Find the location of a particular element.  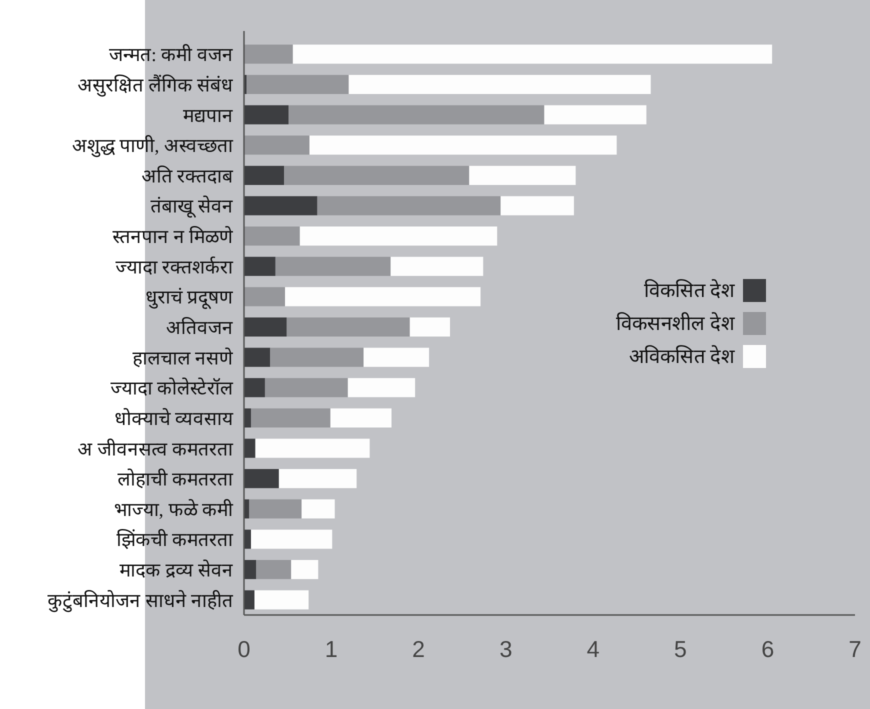

x-tick-label: 2 is located at coordinates (418, 649).